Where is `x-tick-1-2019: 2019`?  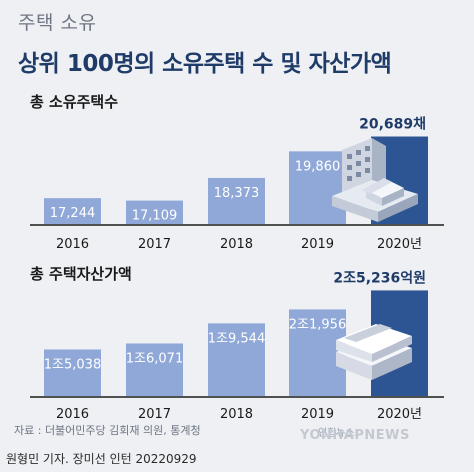
x-tick-1-2019: 2019 is located at coordinates (317, 244).